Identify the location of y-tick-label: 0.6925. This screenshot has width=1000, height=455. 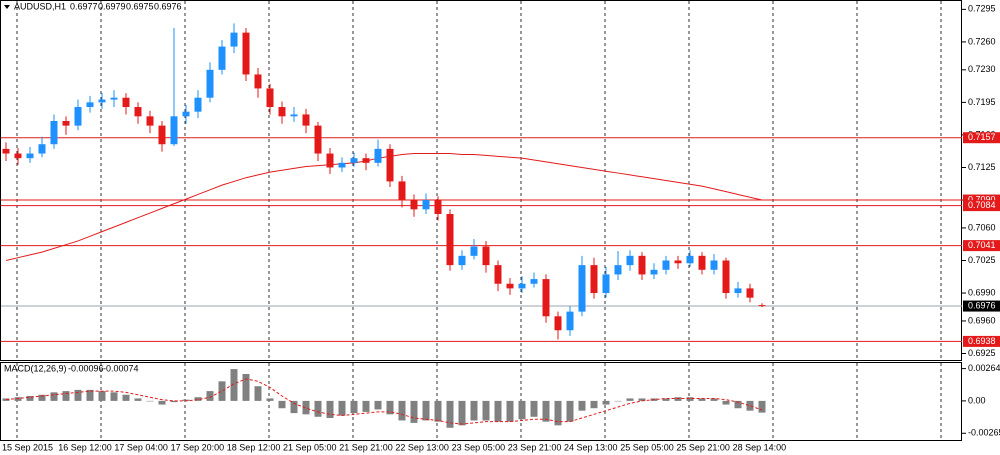
(982, 353).